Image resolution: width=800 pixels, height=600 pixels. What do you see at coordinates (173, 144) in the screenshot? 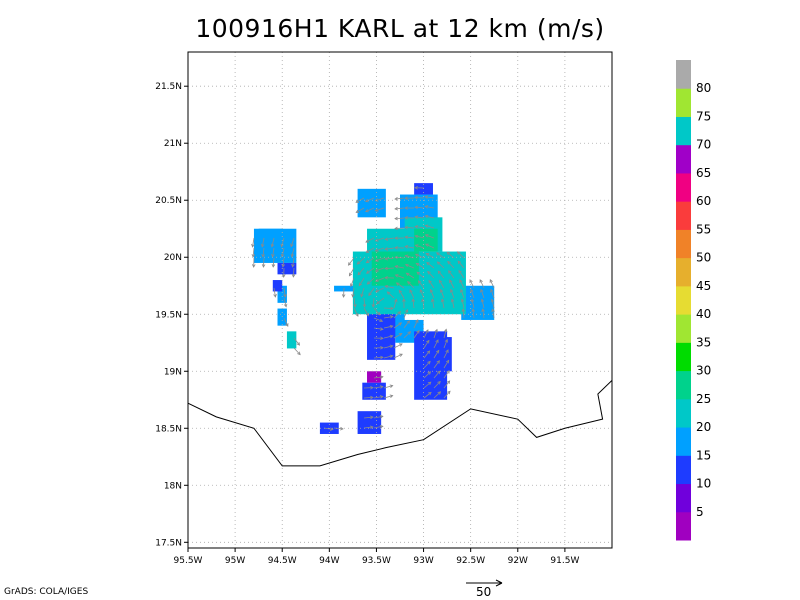
I see `latitude-tick-label: 21N` at bounding box center [173, 144].